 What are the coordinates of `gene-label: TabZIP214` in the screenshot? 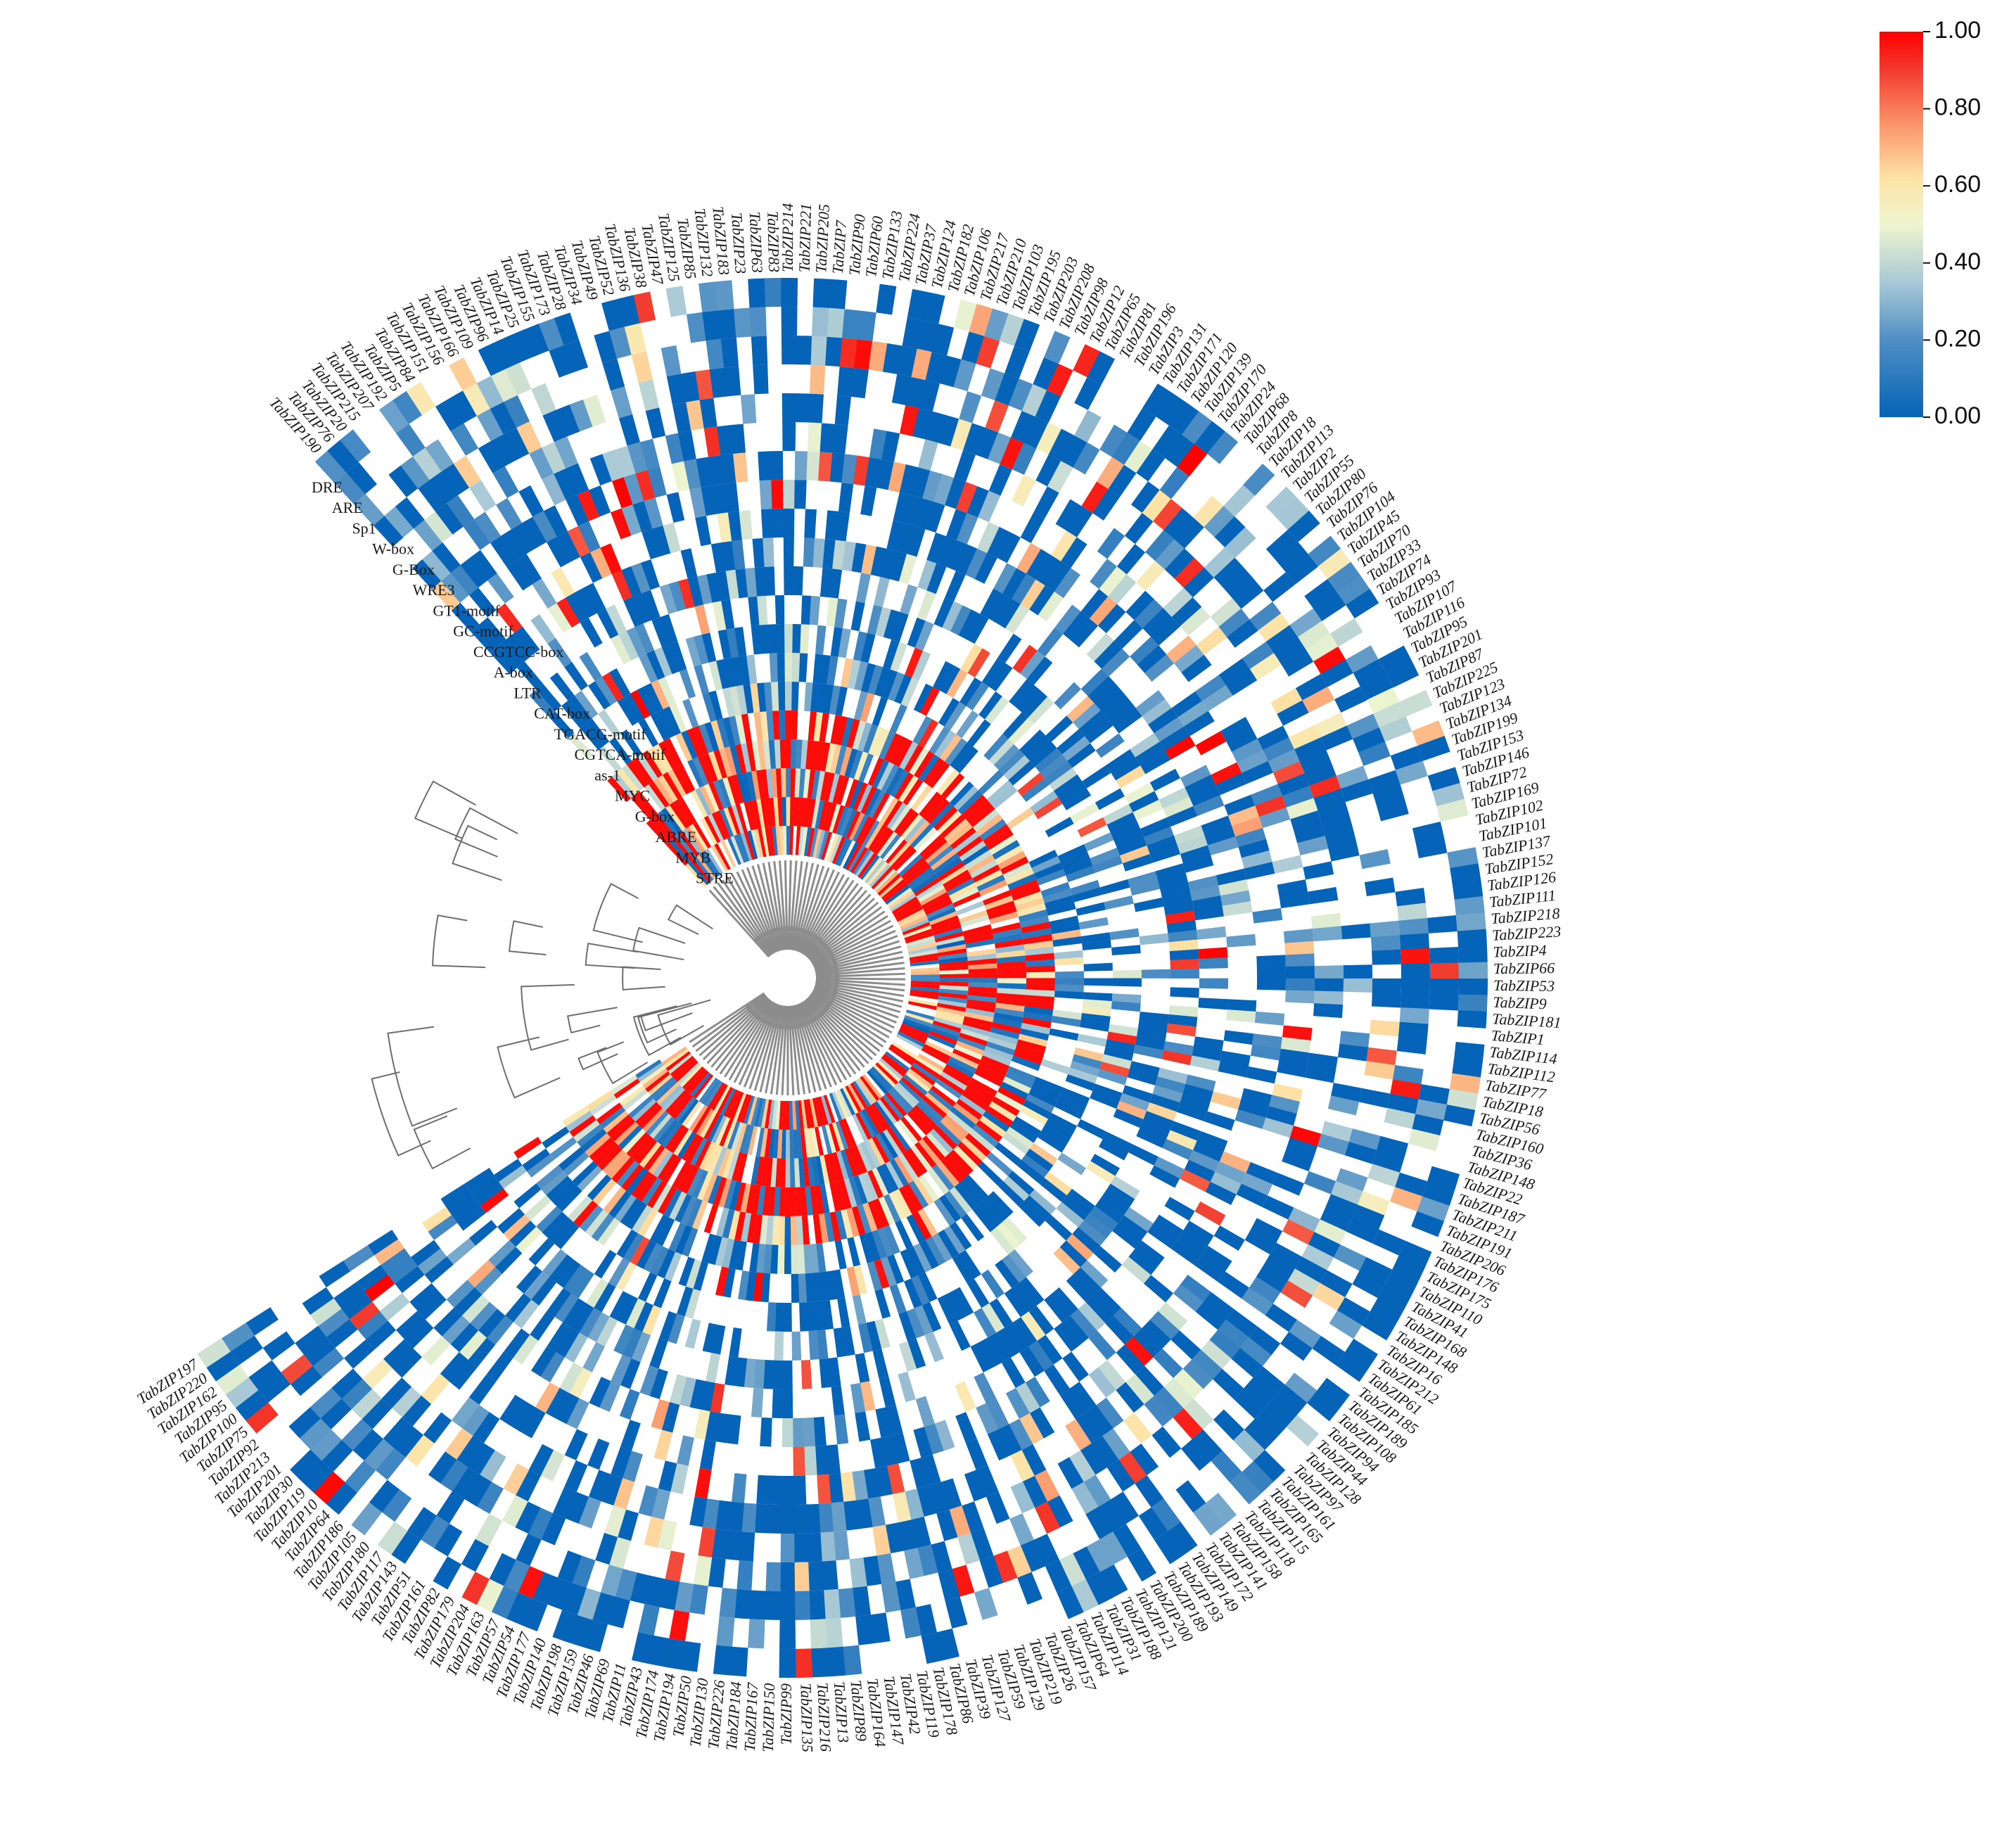 It's located at (787, 237).